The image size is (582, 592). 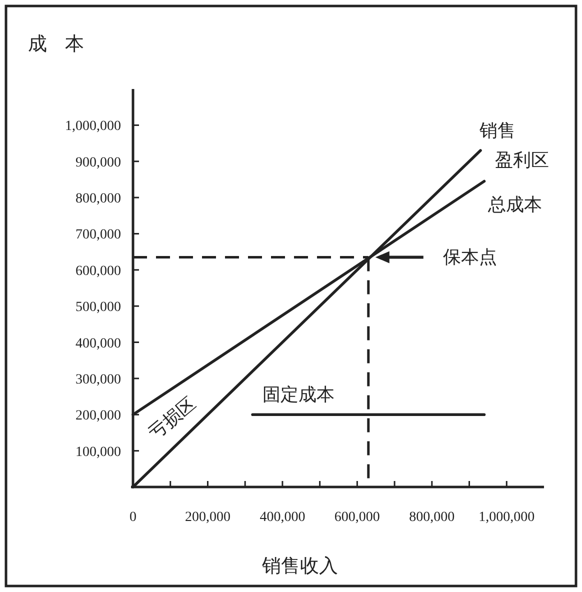 What do you see at coordinates (283, 517) in the screenshot?
I see `x-tick-label: 400,000` at bounding box center [283, 517].